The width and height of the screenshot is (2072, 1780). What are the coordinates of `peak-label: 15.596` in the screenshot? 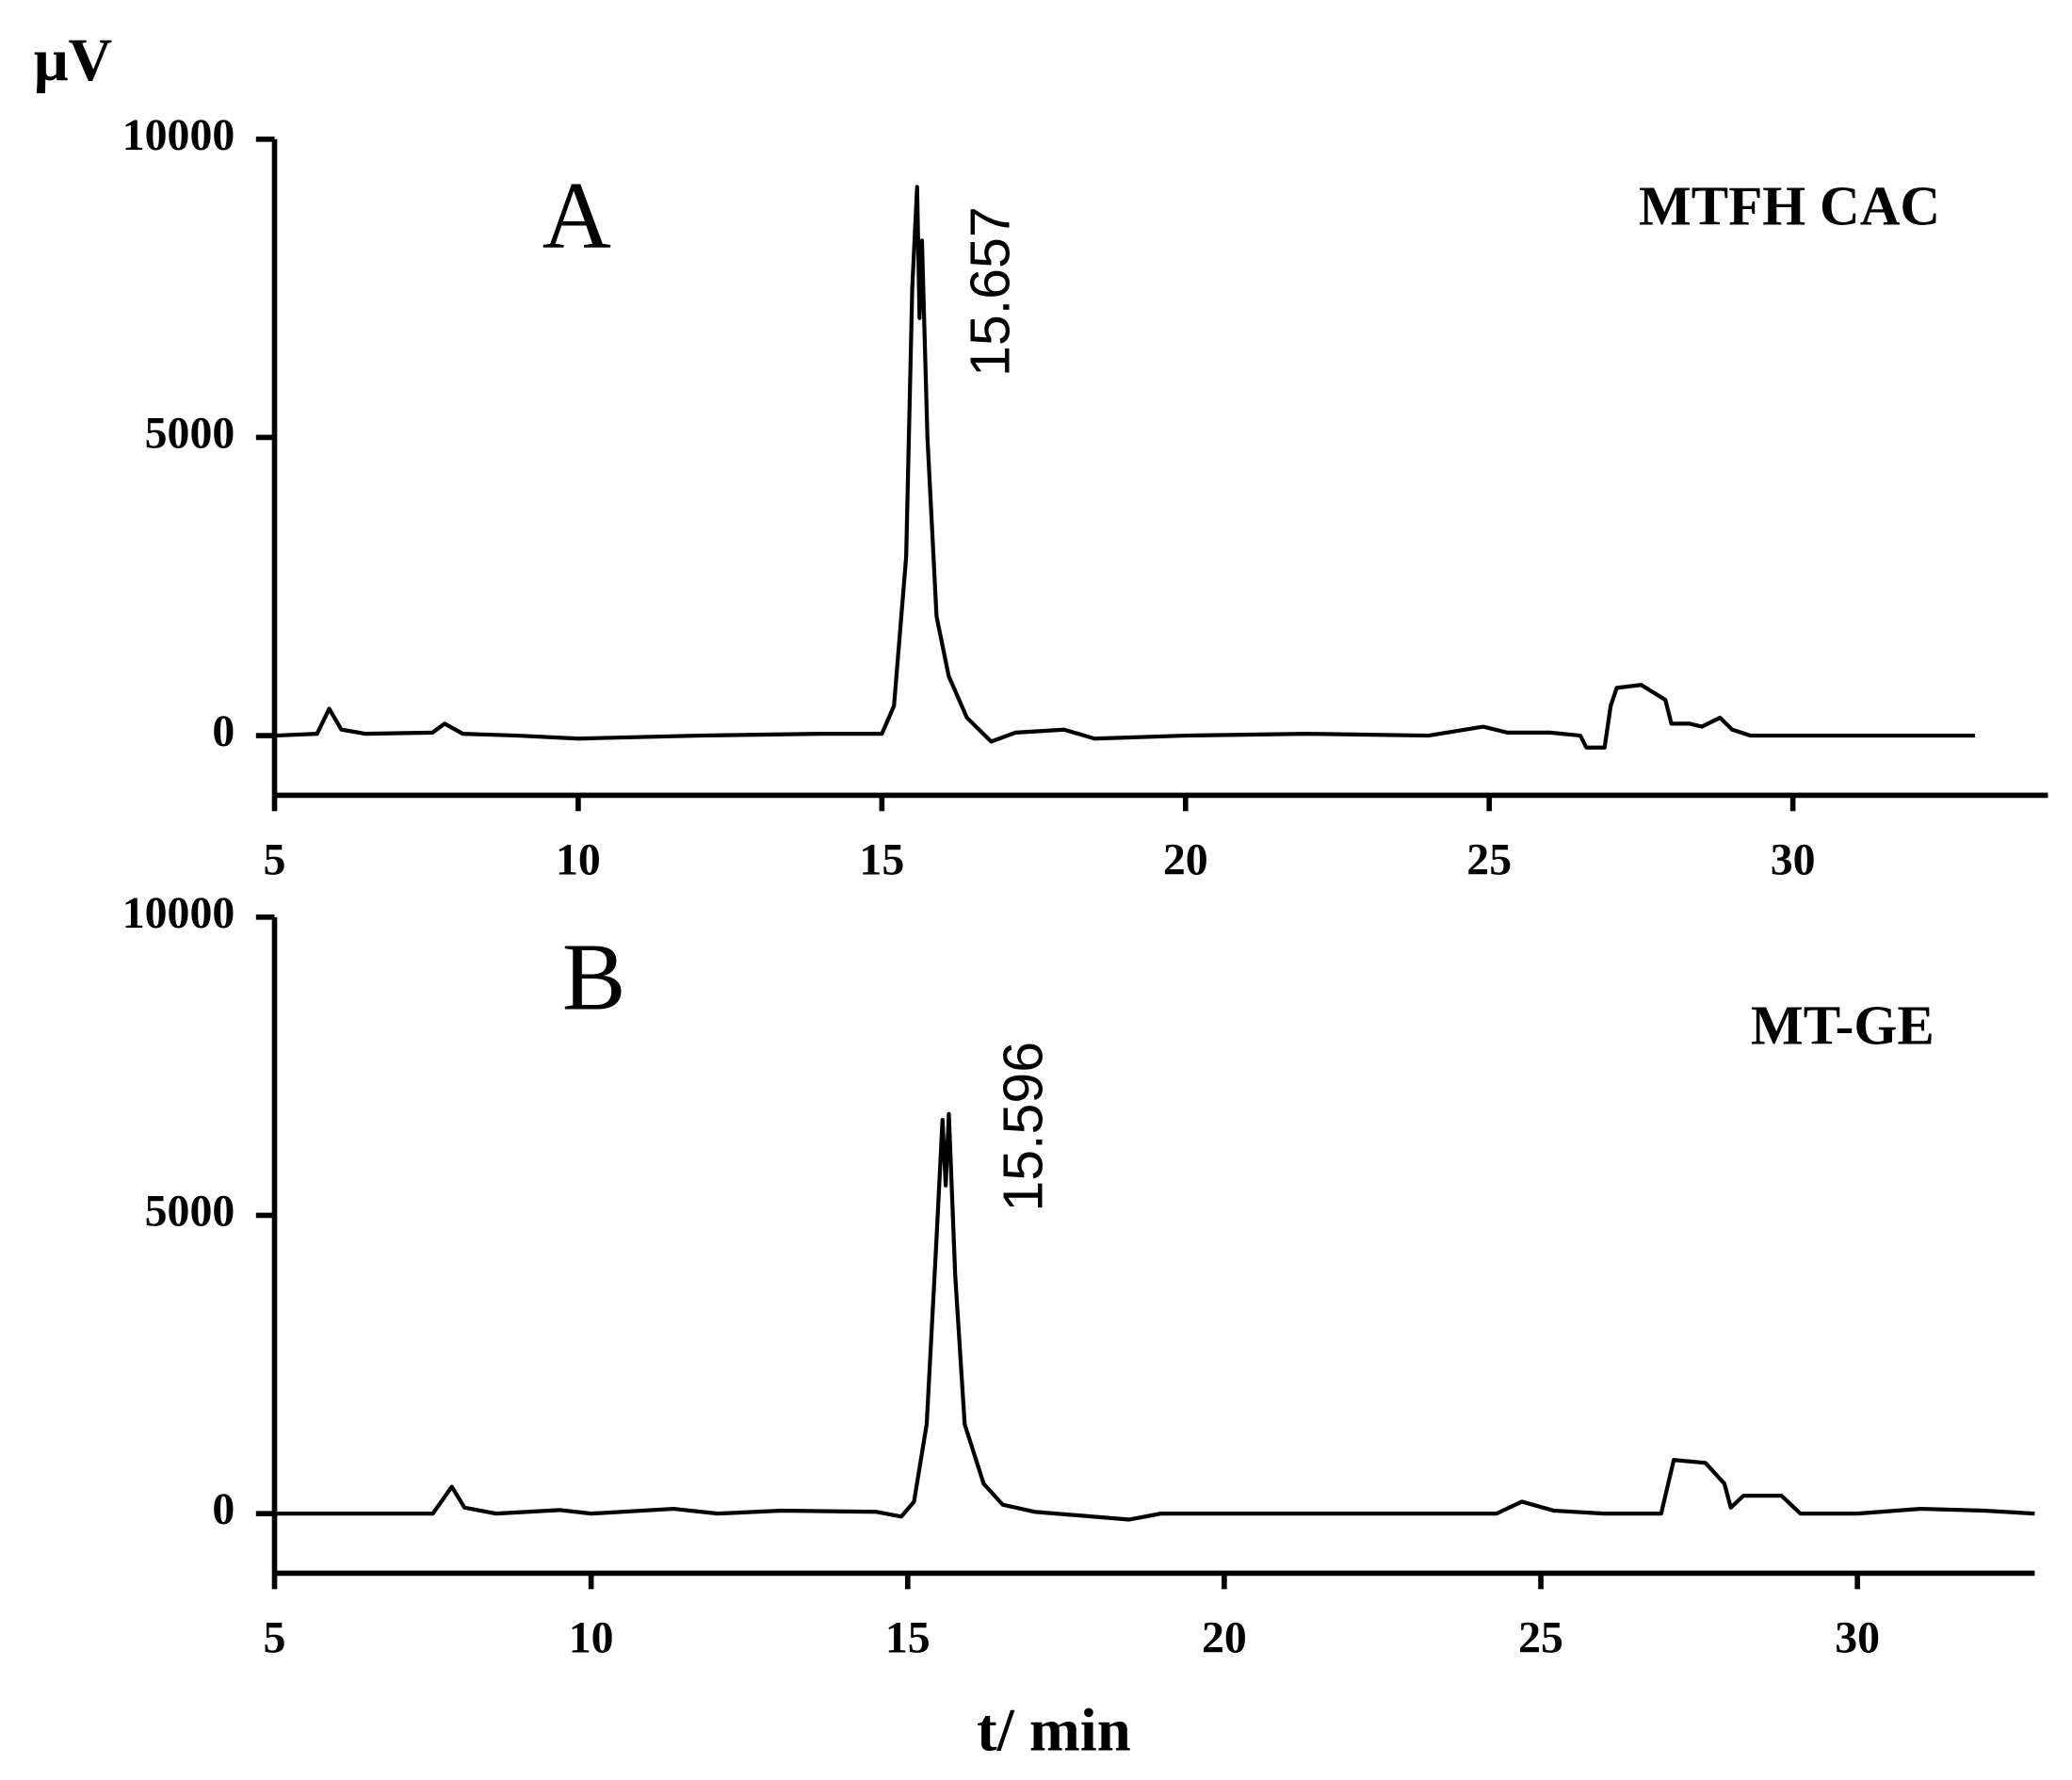 It's located at (1022, 1127).